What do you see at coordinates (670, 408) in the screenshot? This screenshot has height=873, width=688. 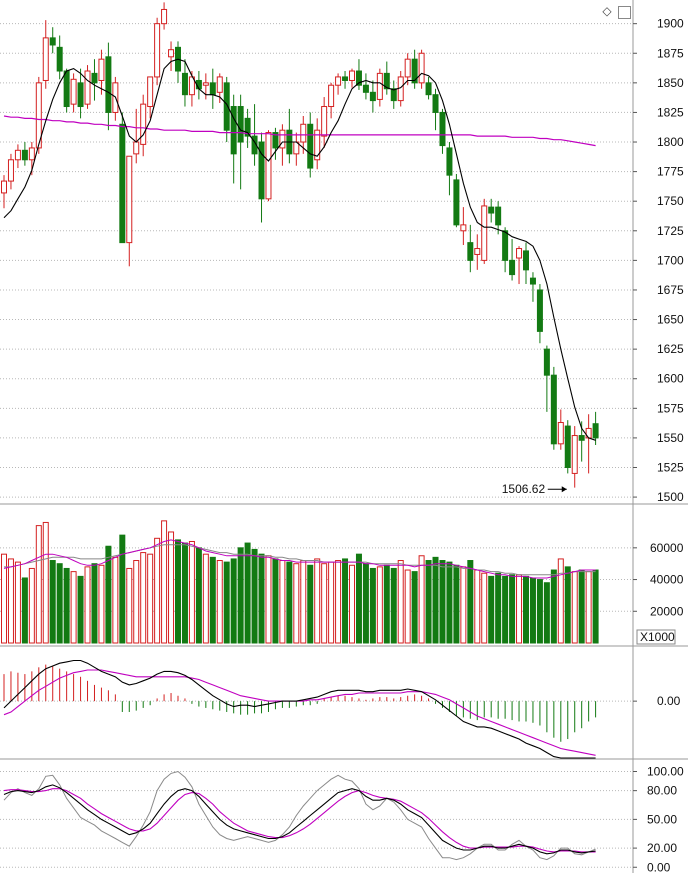 I see `price-tick-label: 1575` at bounding box center [670, 408].